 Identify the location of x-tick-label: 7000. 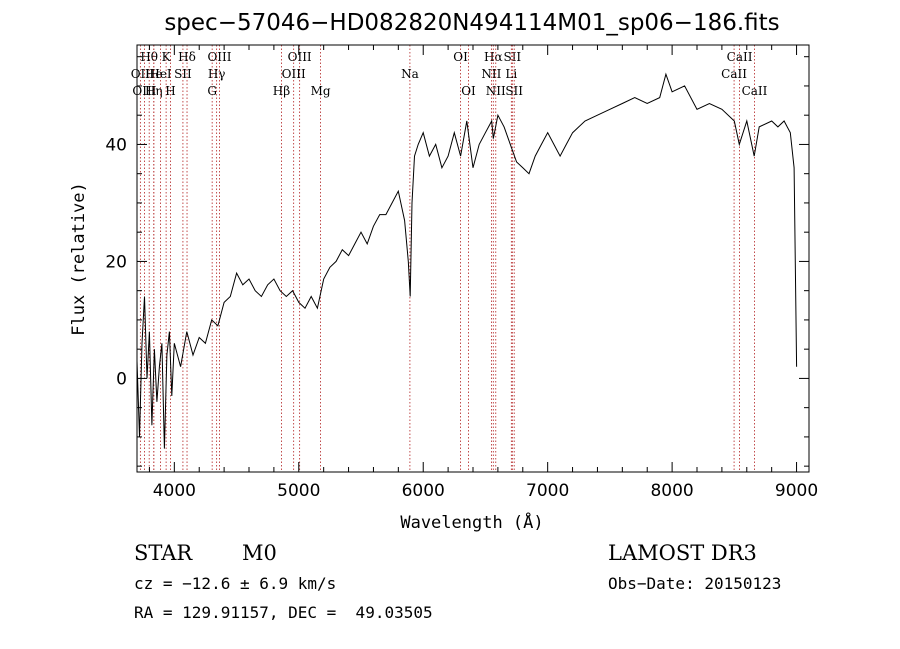
(547, 491).